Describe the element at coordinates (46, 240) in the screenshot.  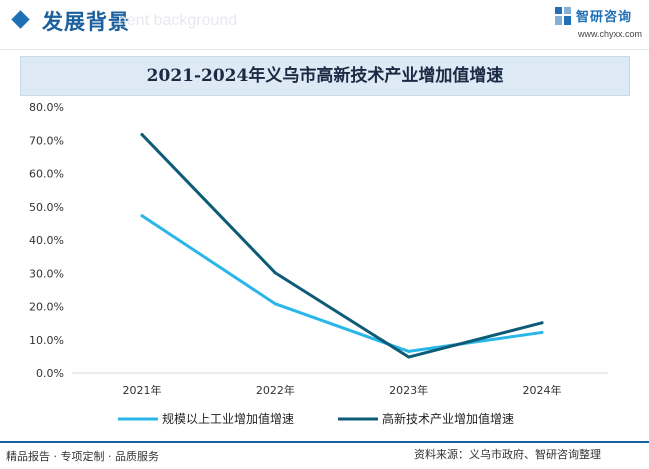
I see `y-tick-label: 40.0%` at that location.